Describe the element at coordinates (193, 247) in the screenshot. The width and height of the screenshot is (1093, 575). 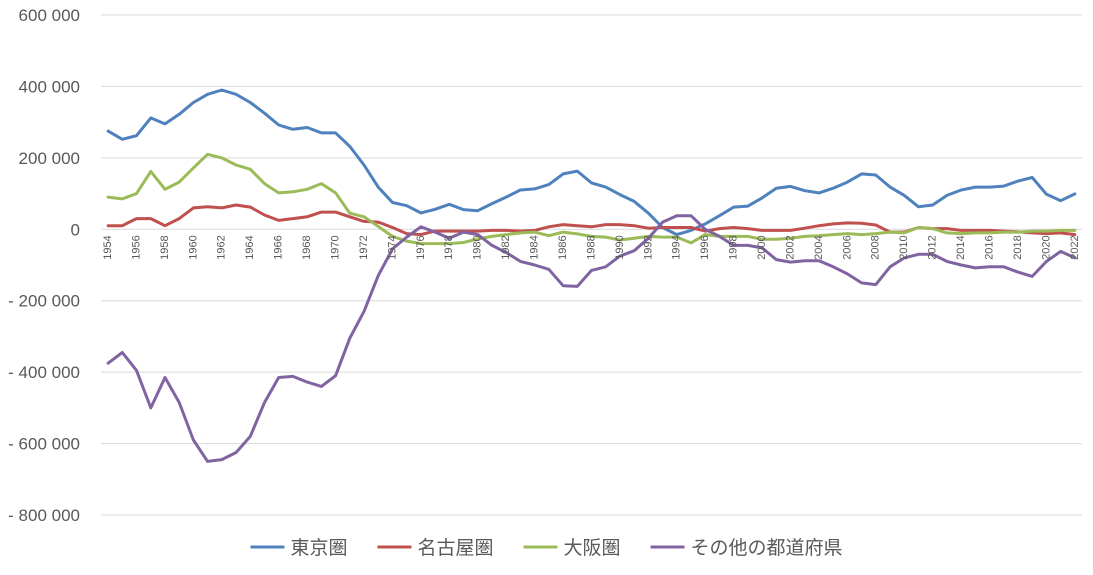
I see `x-tick-label: 1960` at that location.